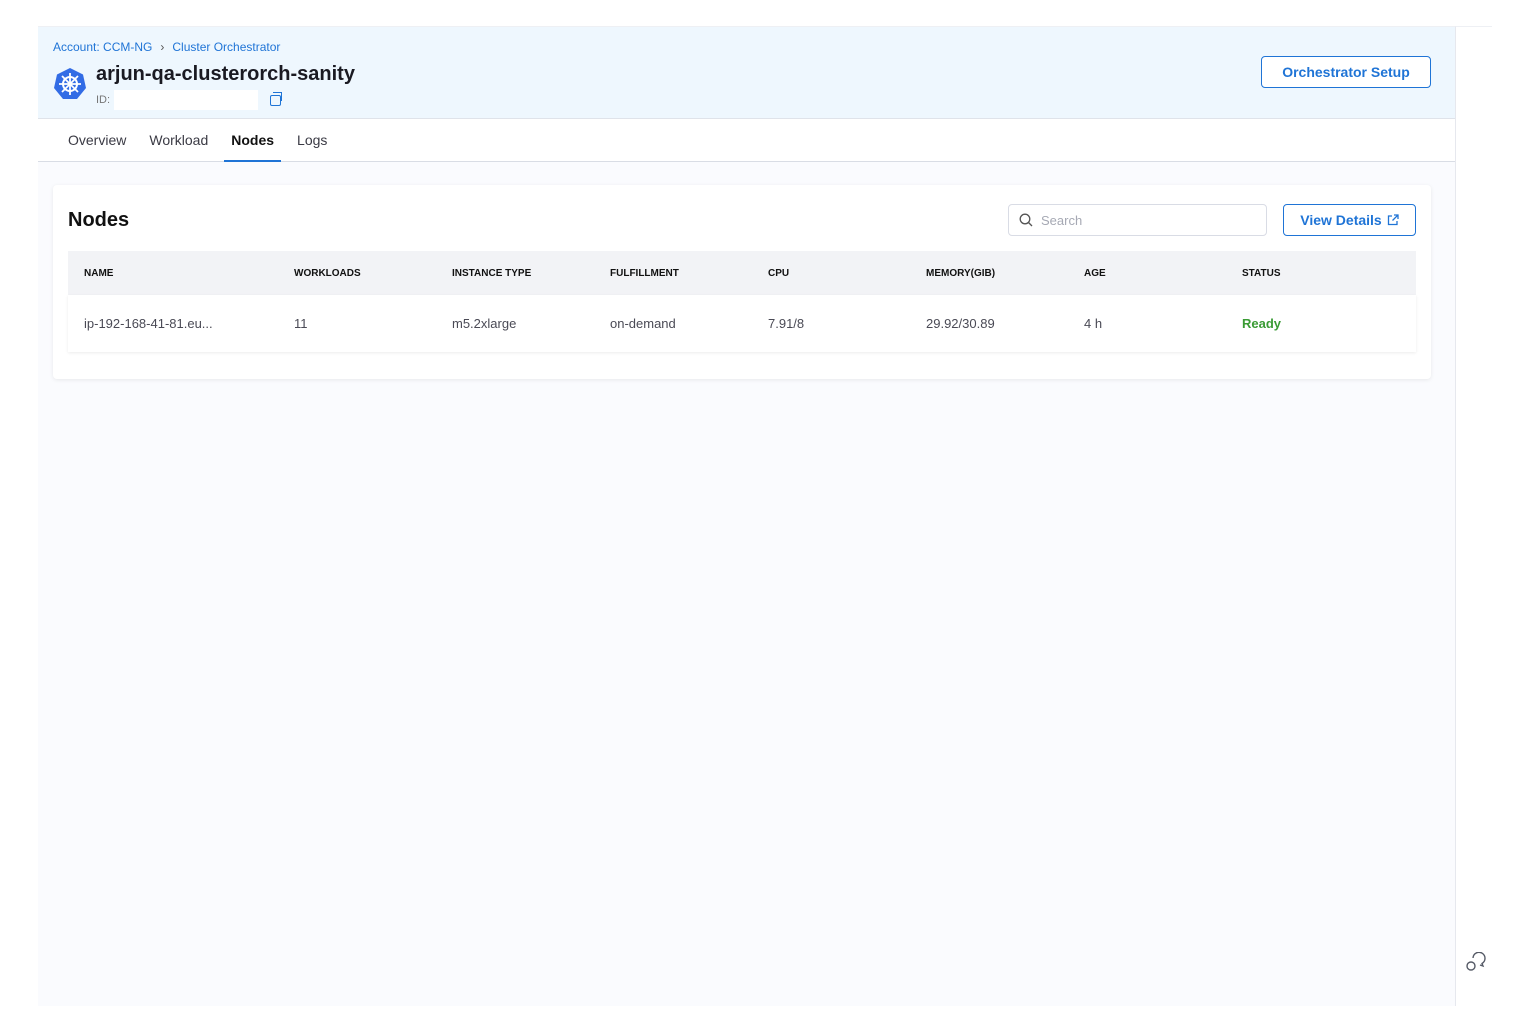 This screenshot has width=1522, height=1016. Describe the element at coordinates (484, 323) in the screenshot. I see `cell-instance-type: m5.2xlarge` at that location.